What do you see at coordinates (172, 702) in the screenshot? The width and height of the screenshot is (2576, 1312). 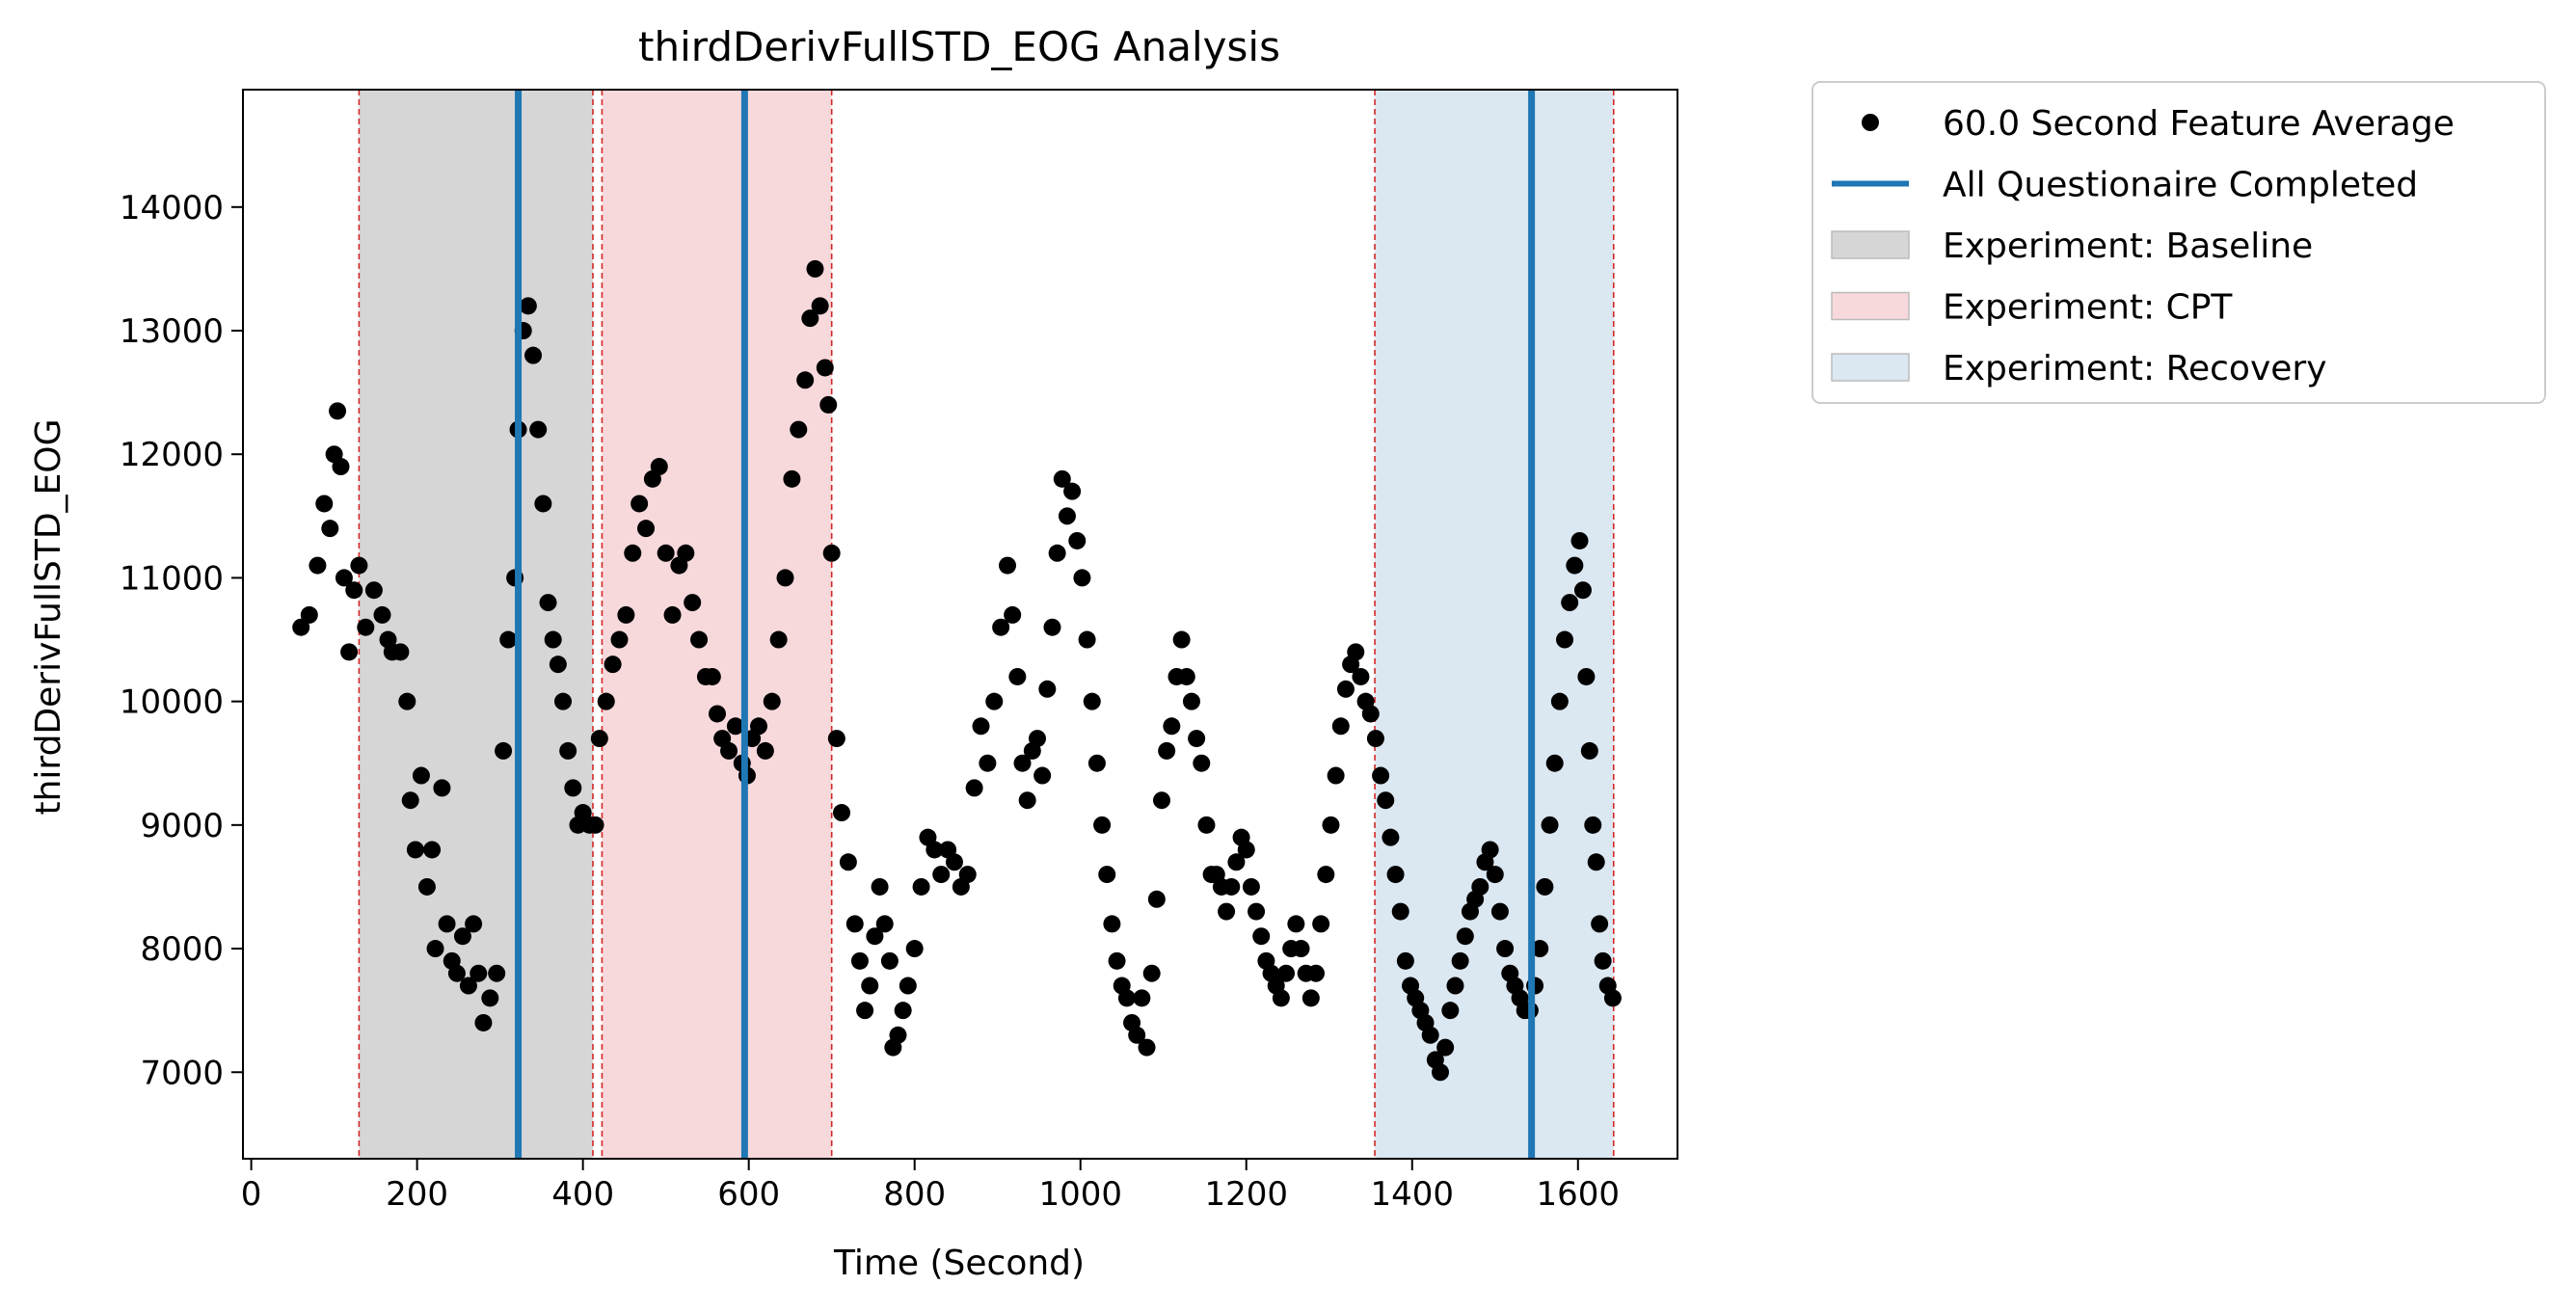 I see `y-tick-label: 10000` at bounding box center [172, 702].